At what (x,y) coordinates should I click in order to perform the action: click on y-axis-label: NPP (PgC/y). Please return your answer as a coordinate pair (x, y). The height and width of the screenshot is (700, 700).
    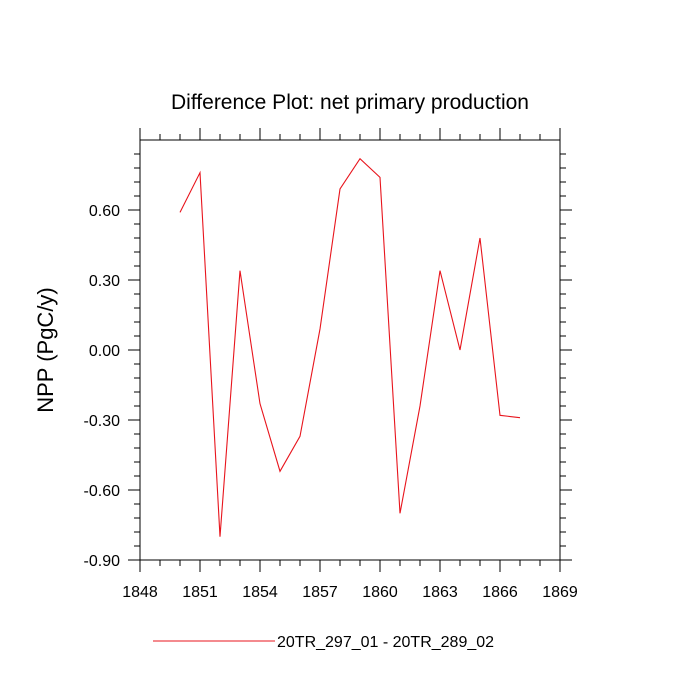
    Looking at the image, I should click on (45, 350).